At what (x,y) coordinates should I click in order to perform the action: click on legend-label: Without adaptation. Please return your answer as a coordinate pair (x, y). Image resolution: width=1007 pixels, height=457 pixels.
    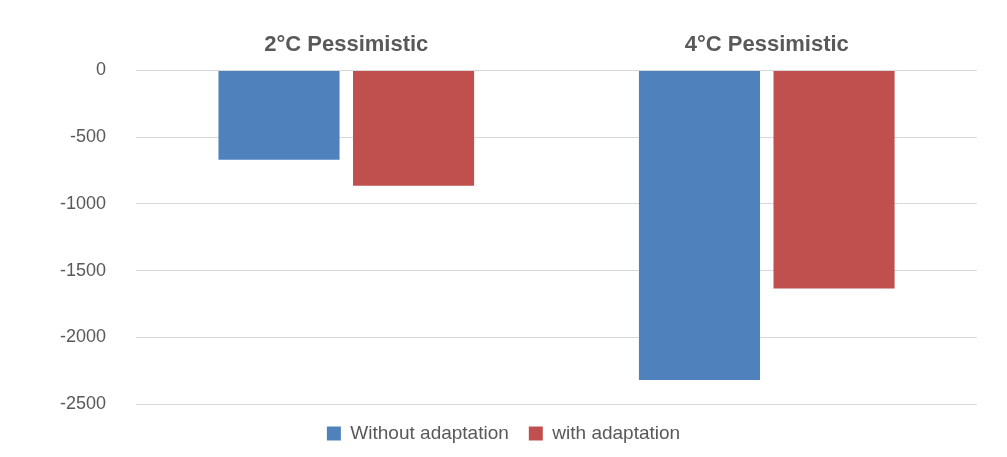
    Looking at the image, I should click on (429, 432).